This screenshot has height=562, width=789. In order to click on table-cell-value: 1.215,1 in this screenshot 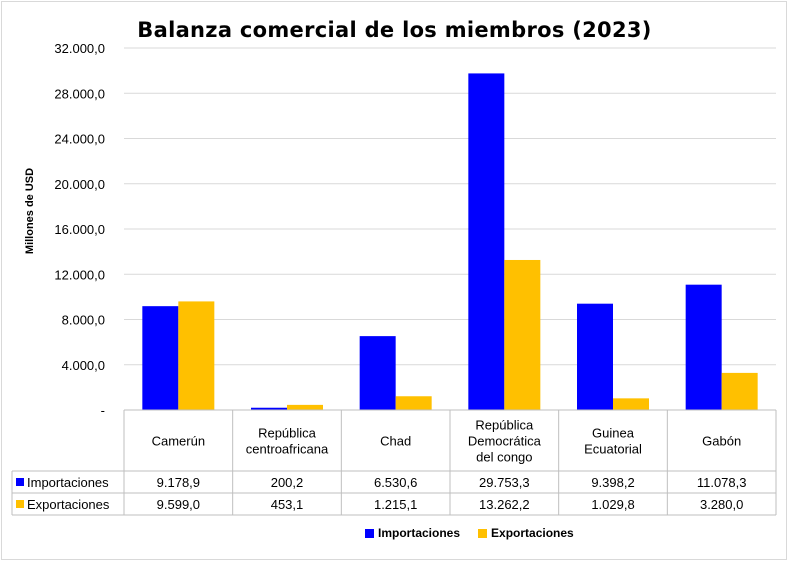, I will do `click(395, 504)`.